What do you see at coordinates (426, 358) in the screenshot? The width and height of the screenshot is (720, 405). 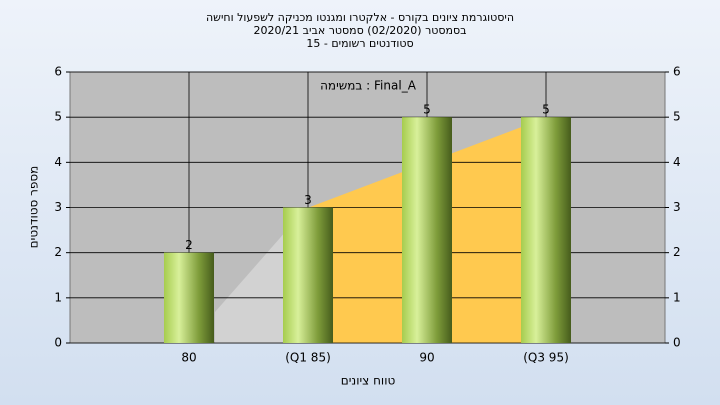 I see `x-tick-label: 90` at bounding box center [426, 358].